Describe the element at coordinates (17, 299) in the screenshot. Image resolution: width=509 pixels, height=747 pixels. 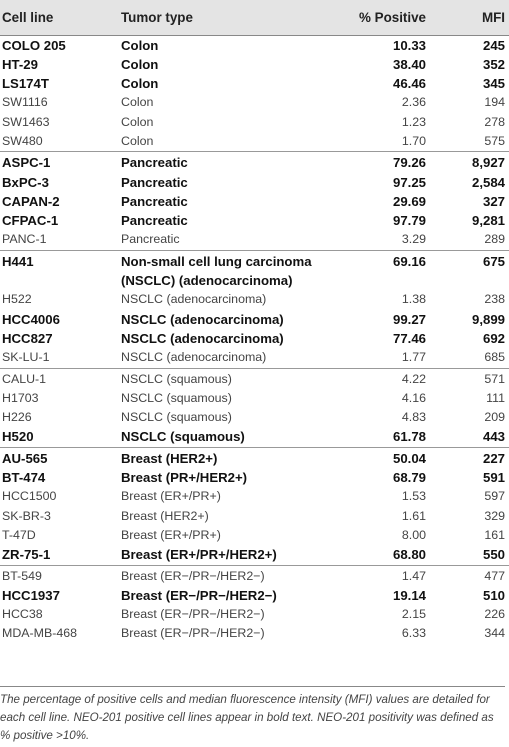
I see `cell-line-cell: H522` at that location.